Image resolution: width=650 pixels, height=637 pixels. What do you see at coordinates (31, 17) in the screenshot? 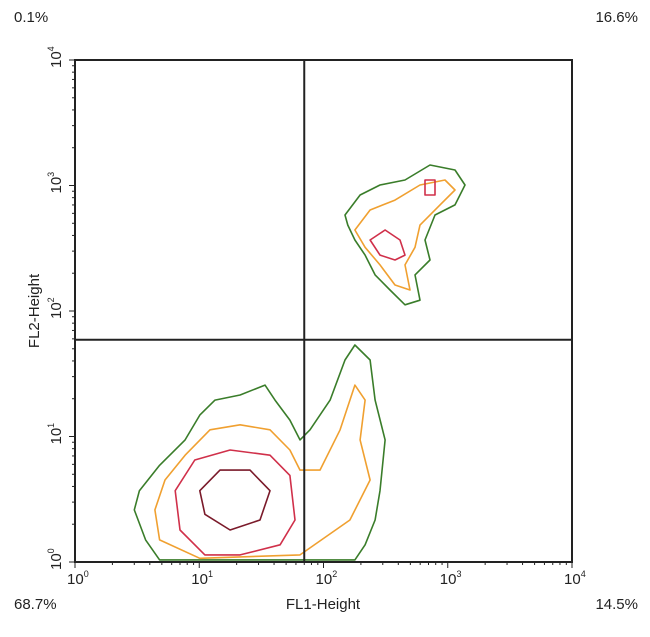
I see `quadrant-upper-left-percent: 0.1%` at bounding box center [31, 17].